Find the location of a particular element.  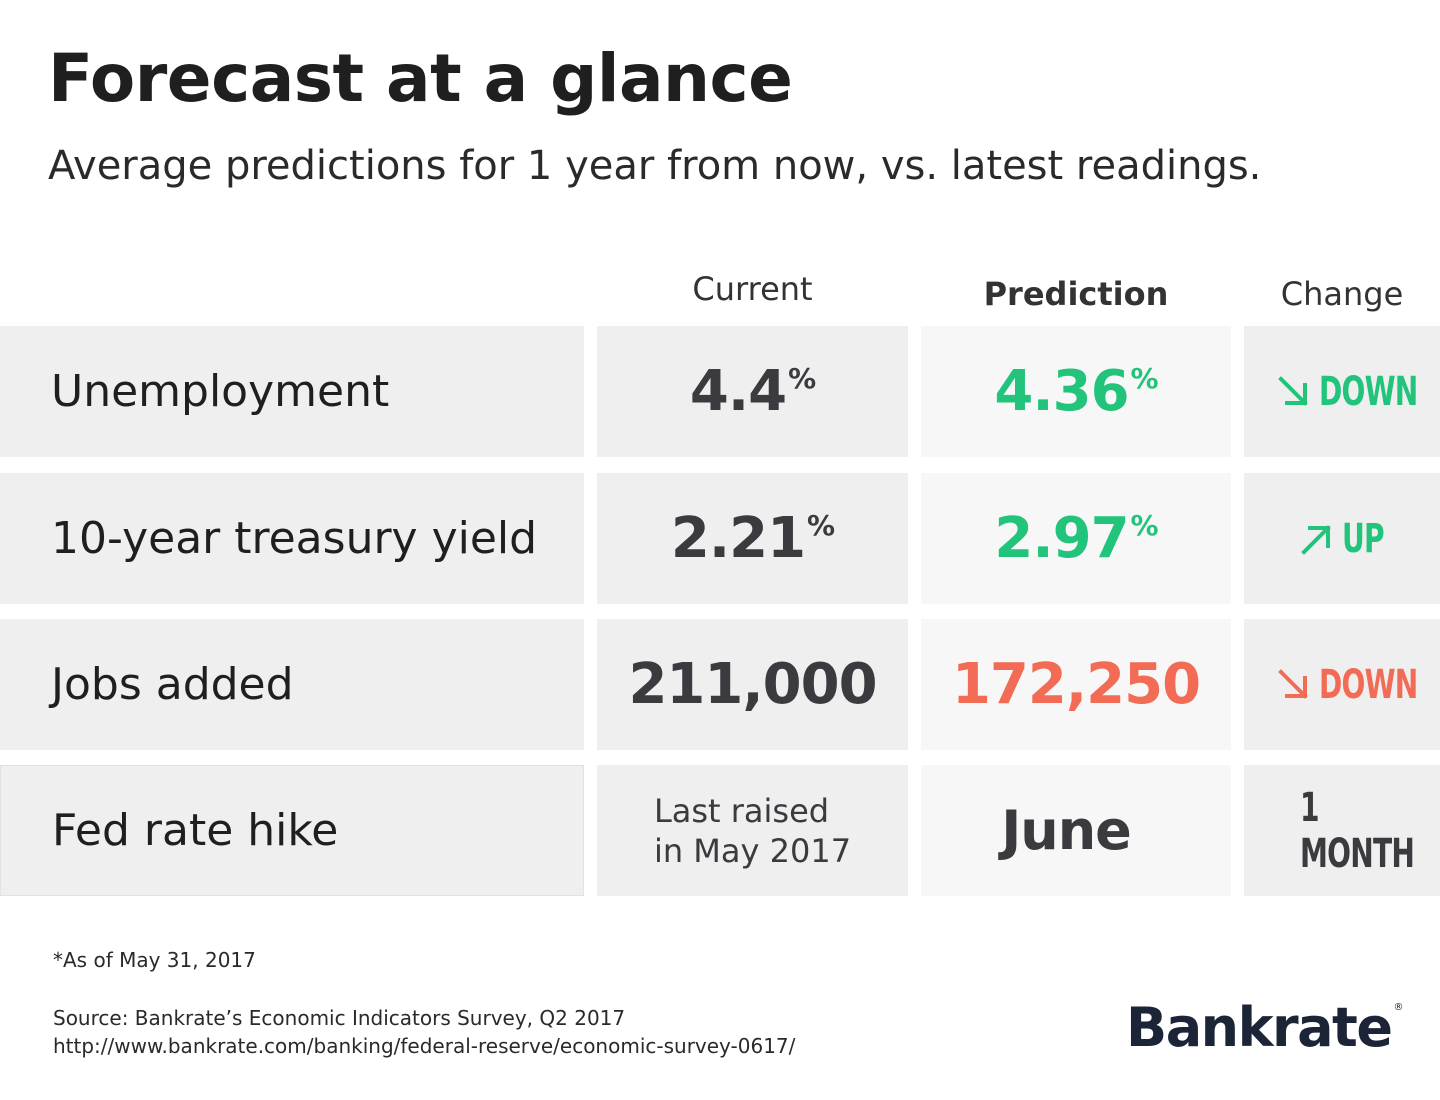

table-row-unemployment: Unemployment 4.4% 4.36% DOWN is located at coordinates (720, 391).